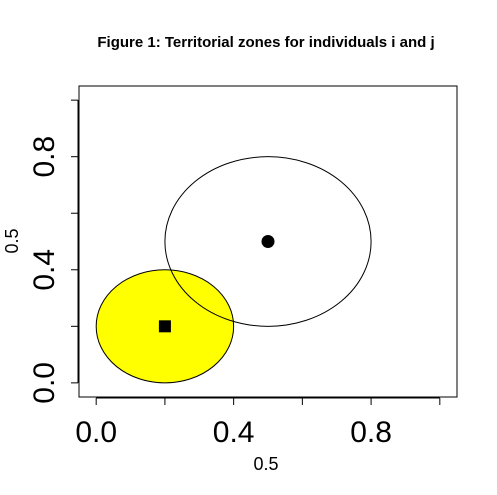  Describe the element at coordinates (216, 284) in the screenshot. I see `points-layer` at that location.